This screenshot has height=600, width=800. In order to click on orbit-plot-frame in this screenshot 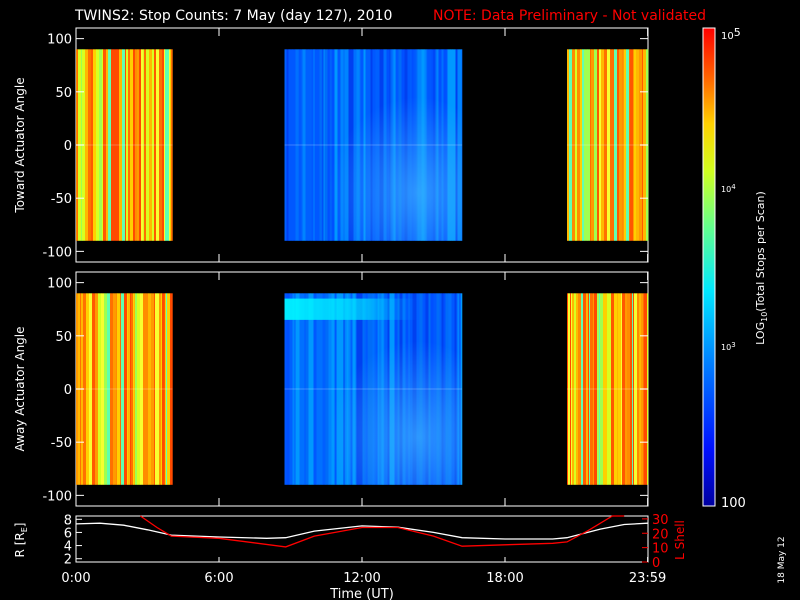, I will do `click(362, 539)`.